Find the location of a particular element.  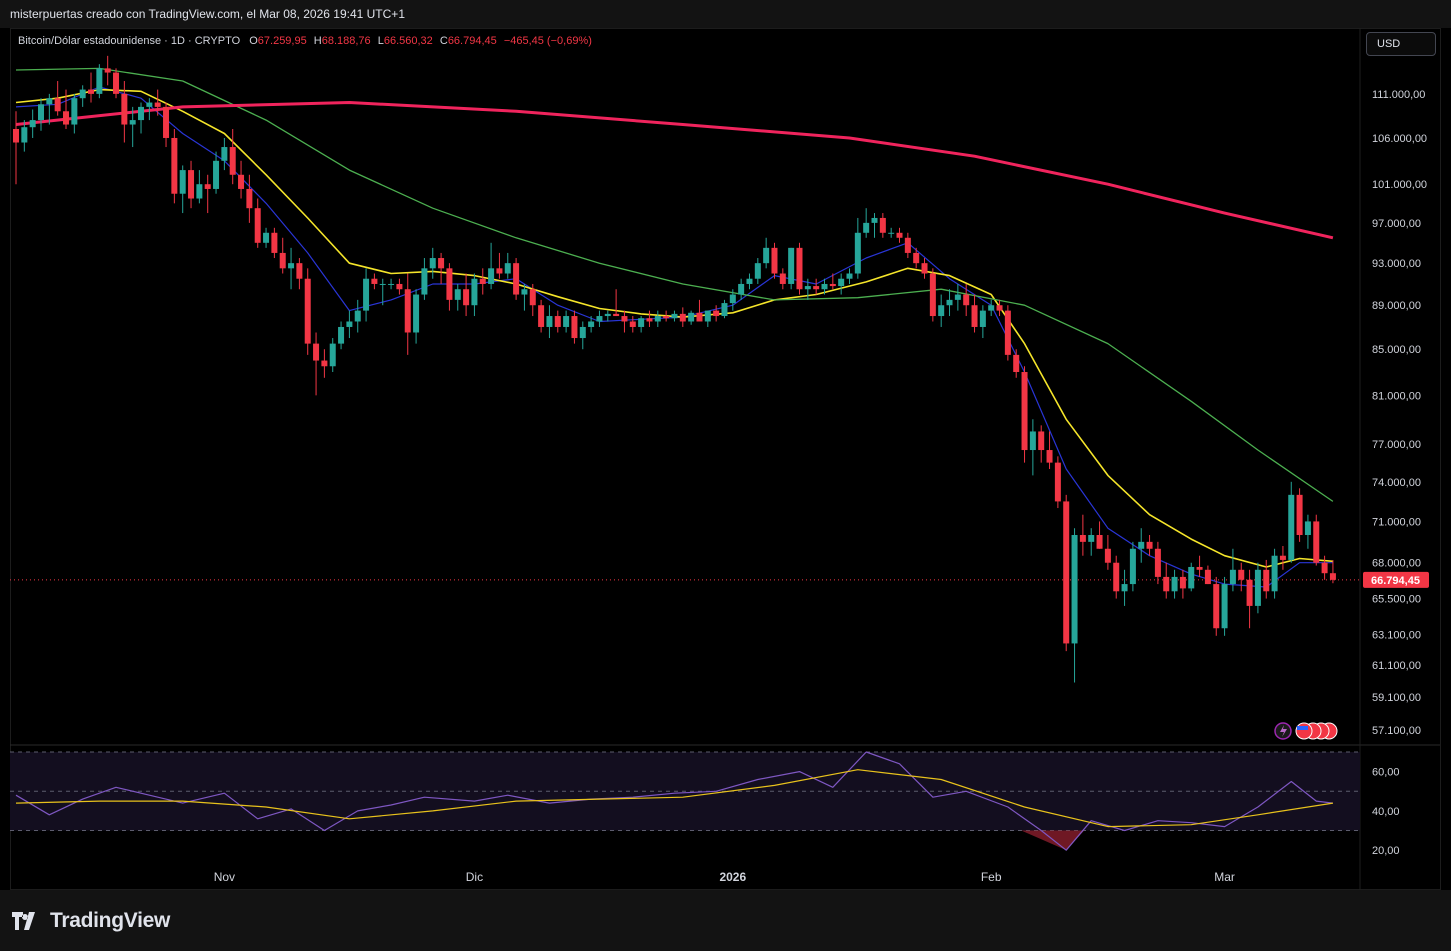

tradingview-logo: TradingView is located at coordinates (91, 921).